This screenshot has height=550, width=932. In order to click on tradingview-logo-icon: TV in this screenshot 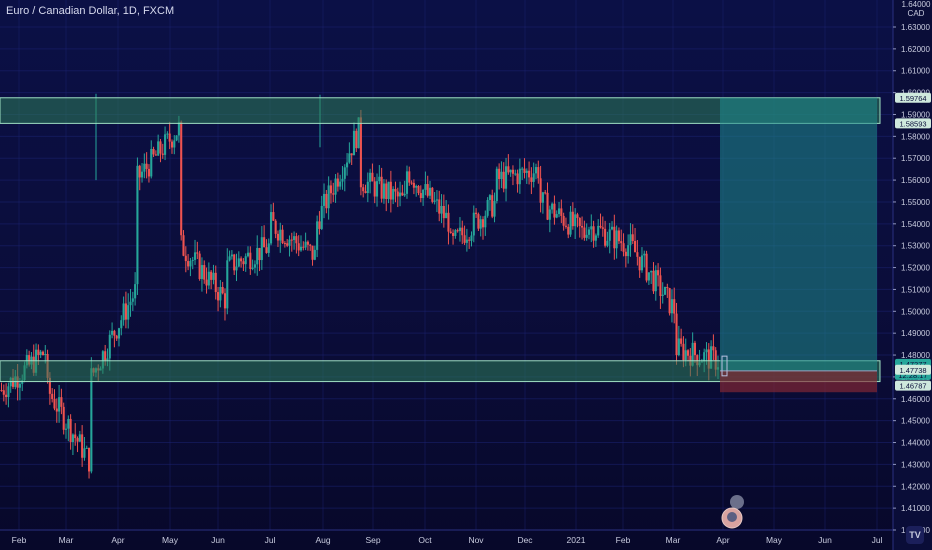, I will do `click(915, 535)`.